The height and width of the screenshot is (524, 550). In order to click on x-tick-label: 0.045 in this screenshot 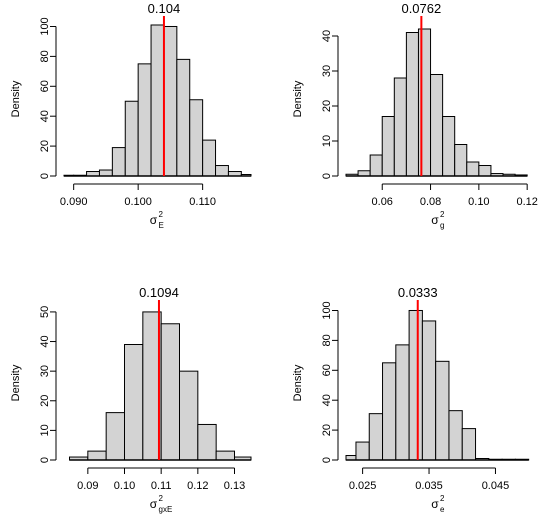, I will do `click(496, 486)`.